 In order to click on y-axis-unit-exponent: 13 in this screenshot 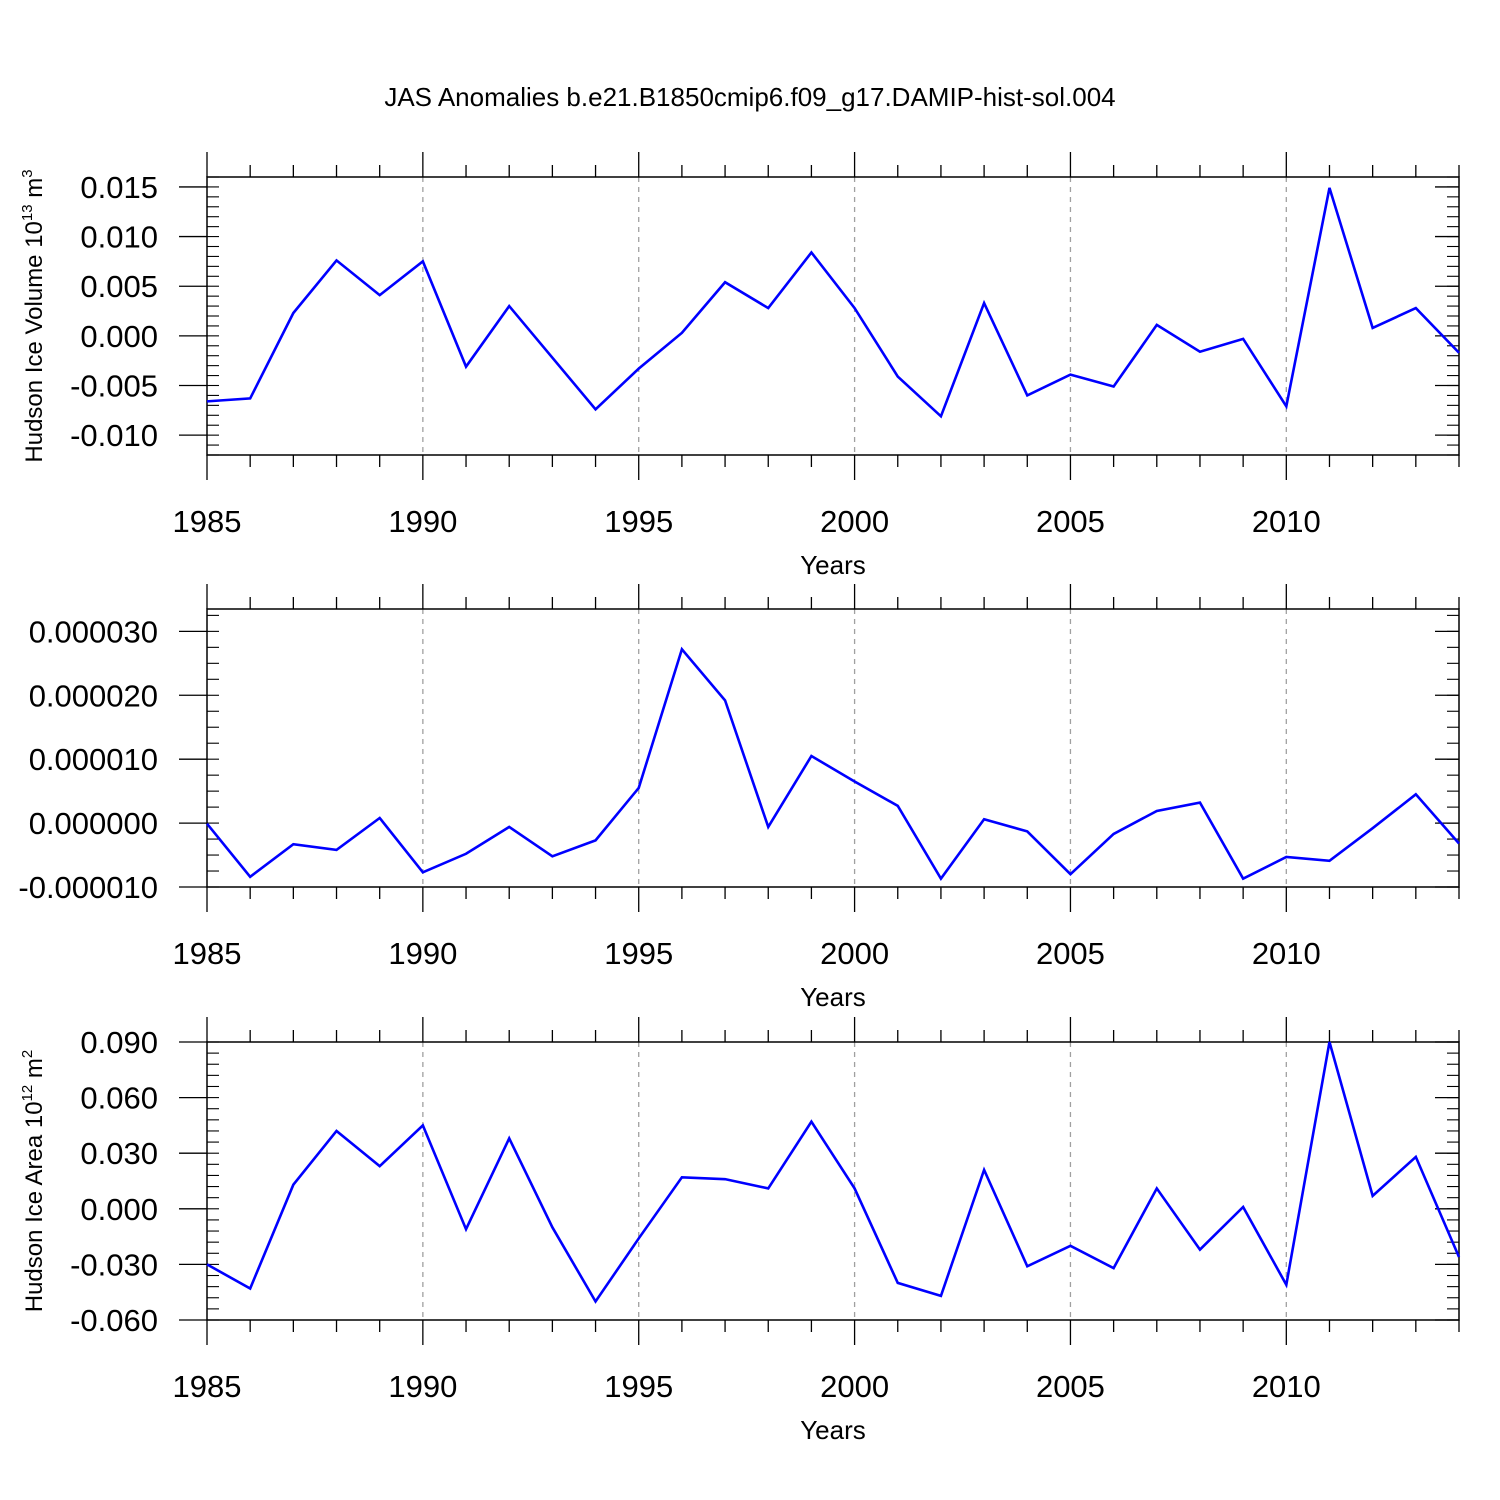, I will do `click(27, 212)`.